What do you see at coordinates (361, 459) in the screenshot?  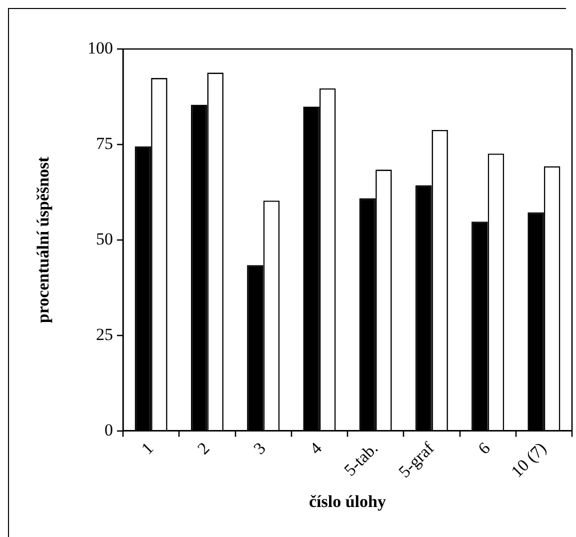 I see `x-tick-label: 5-tab.` at bounding box center [361, 459].